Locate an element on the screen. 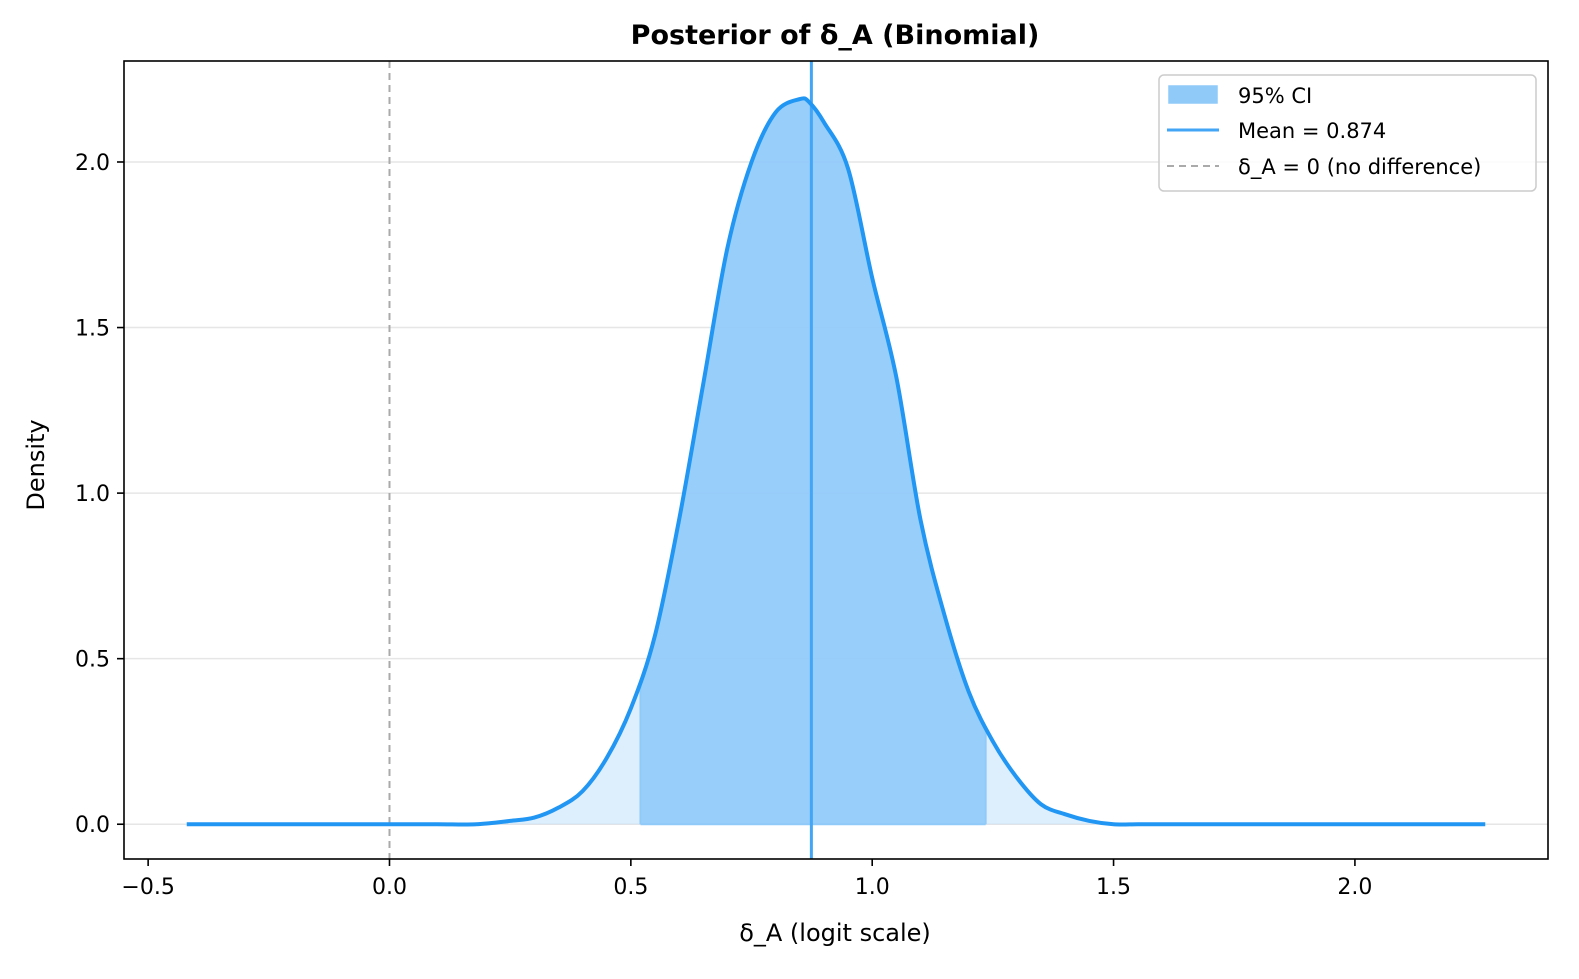 The width and height of the screenshot is (1579, 979). legend-ci-swatch is located at coordinates (1193, 94).